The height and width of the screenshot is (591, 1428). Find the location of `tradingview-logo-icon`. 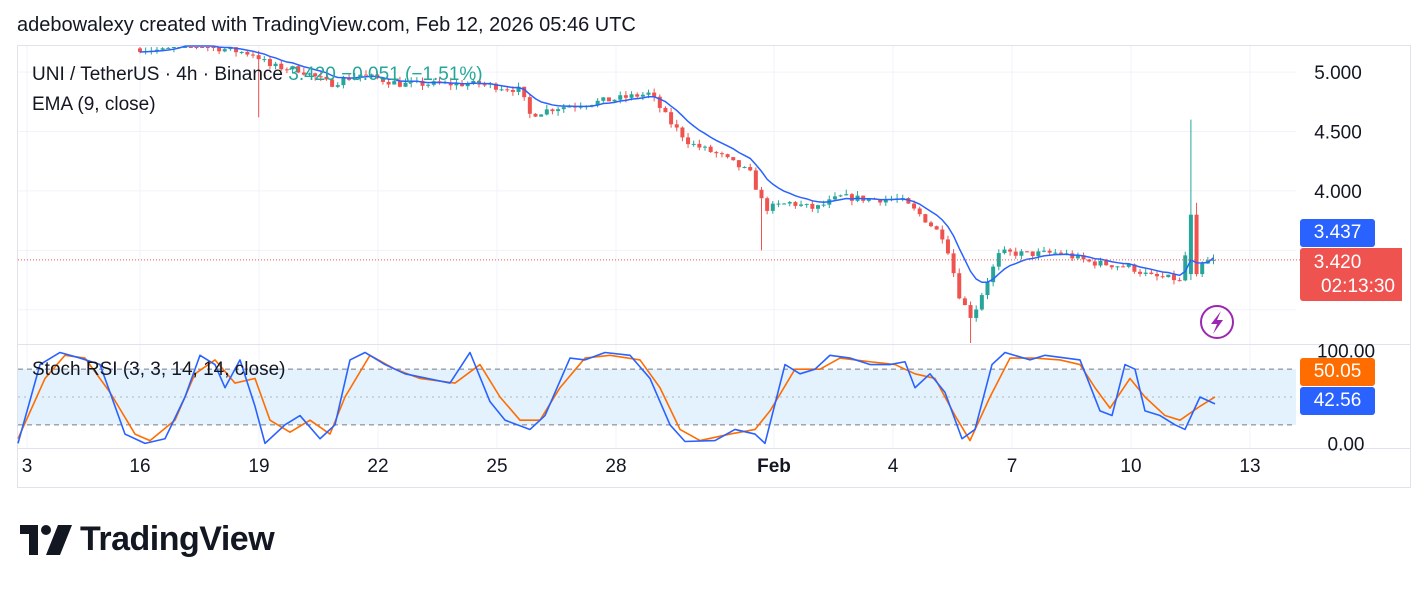

tradingview-logo-icon is located at coordinates (46, 539).